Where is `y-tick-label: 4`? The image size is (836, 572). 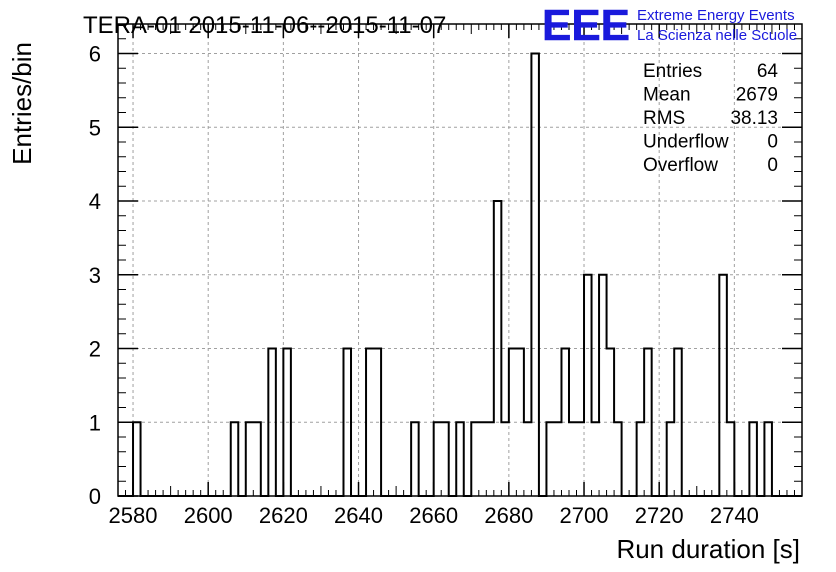
y-tick-label: 4 is located at coordinates (95, 201).